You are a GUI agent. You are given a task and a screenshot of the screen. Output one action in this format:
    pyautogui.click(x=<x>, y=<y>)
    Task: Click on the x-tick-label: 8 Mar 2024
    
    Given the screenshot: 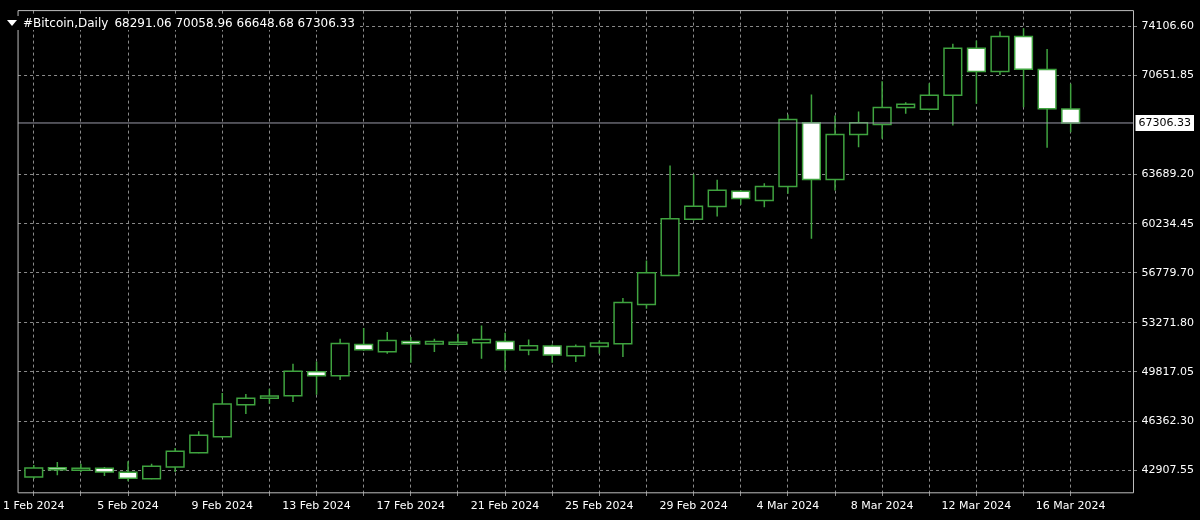 What is the action you would take?
    pyautogui.click(x=882, y=506)
    